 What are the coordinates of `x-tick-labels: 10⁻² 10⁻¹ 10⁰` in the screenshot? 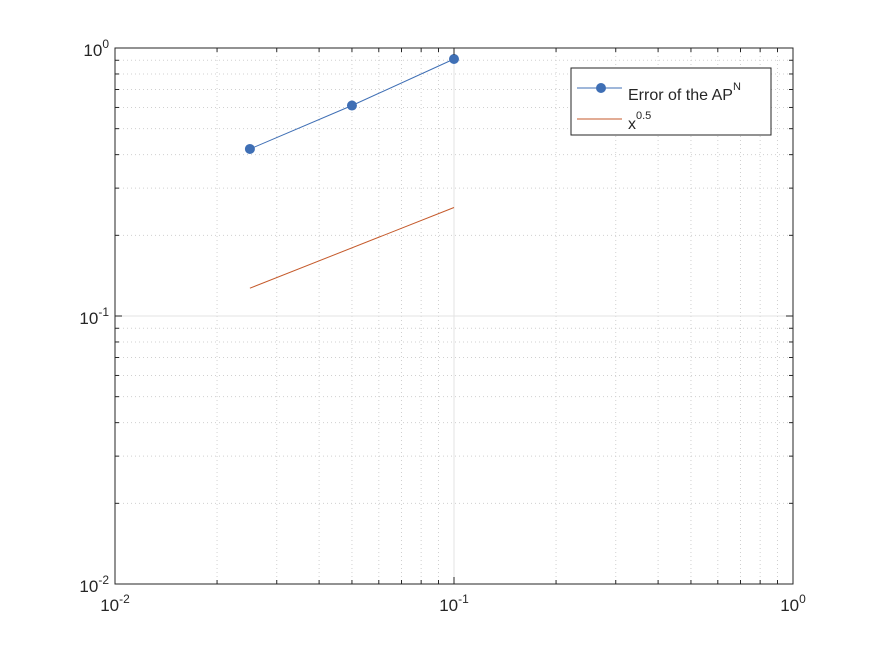 It's located at (453, 603).